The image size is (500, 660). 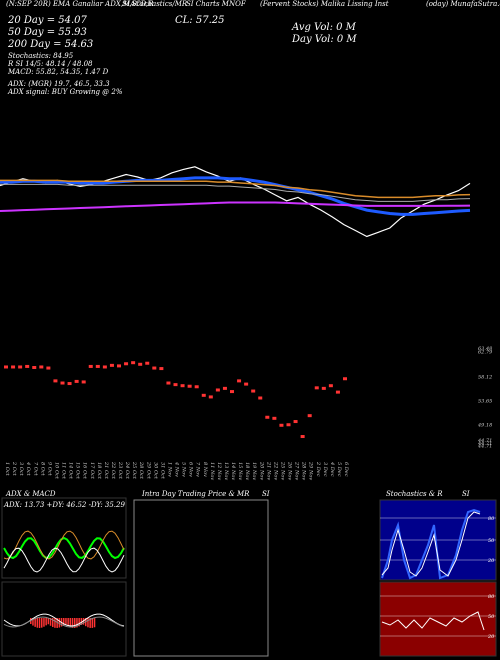 What do you see at coordinates (290, 470) in the screenshot?
I see `x-tick-label: 26 Nov` at bounding box center [290, 470].